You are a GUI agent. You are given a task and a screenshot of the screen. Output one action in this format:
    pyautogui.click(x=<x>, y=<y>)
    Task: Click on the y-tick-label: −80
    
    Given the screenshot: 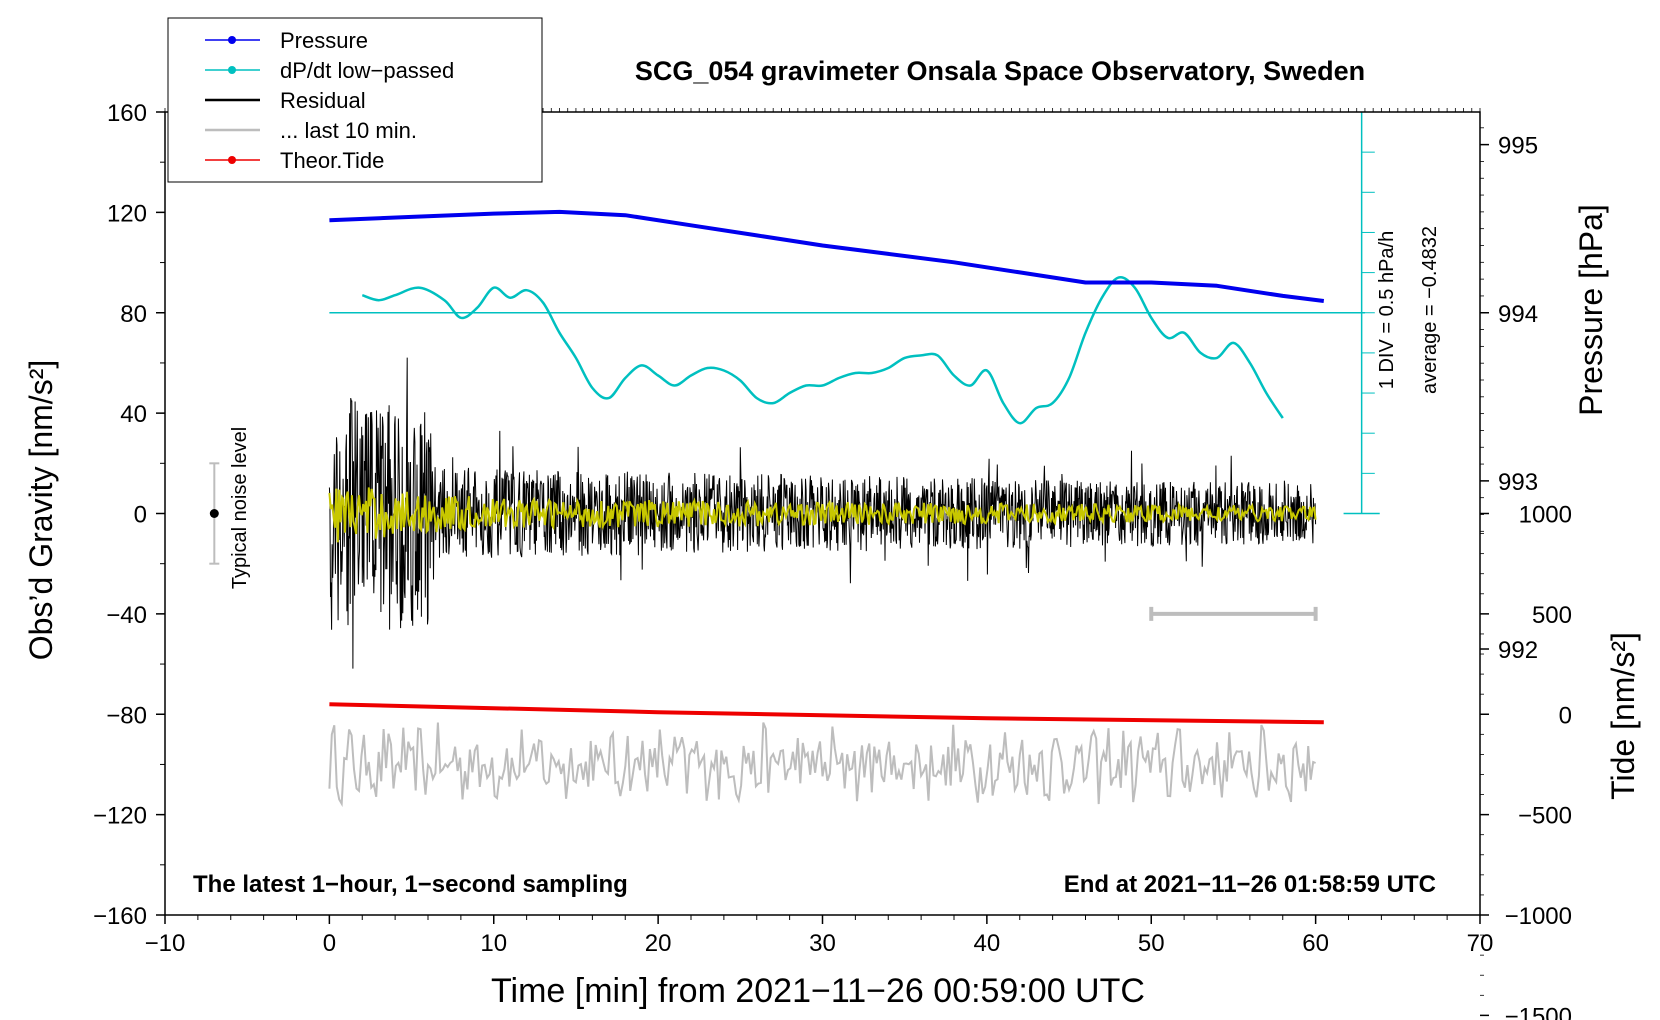 What is the action you would take?
    pyautogui.click(x=126, y=715)
    